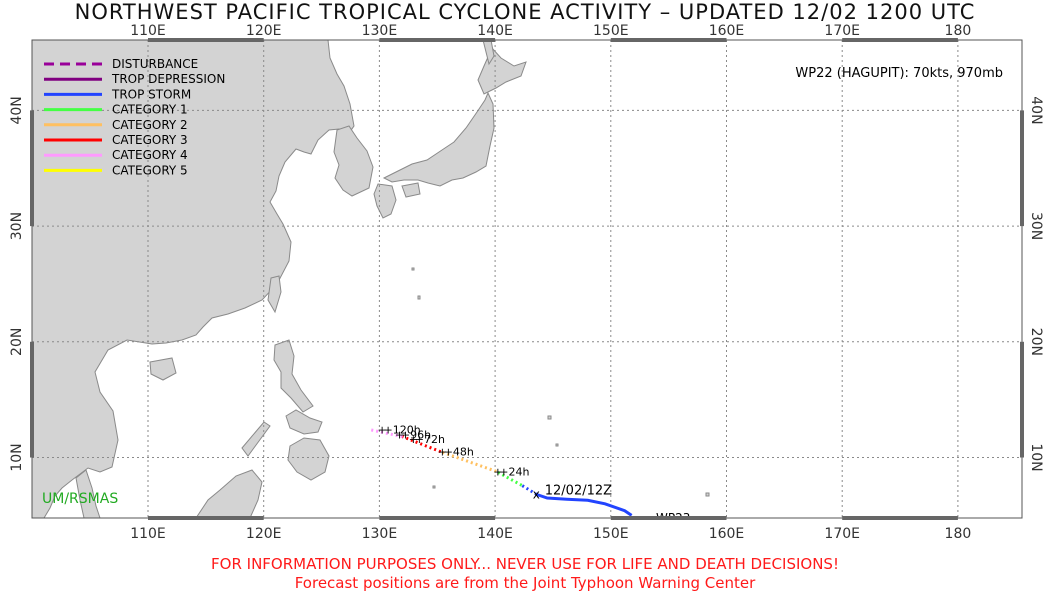 This screenshot has width=1050, height=600. I want to click on forecast-label: +96h, so click(416, 434).